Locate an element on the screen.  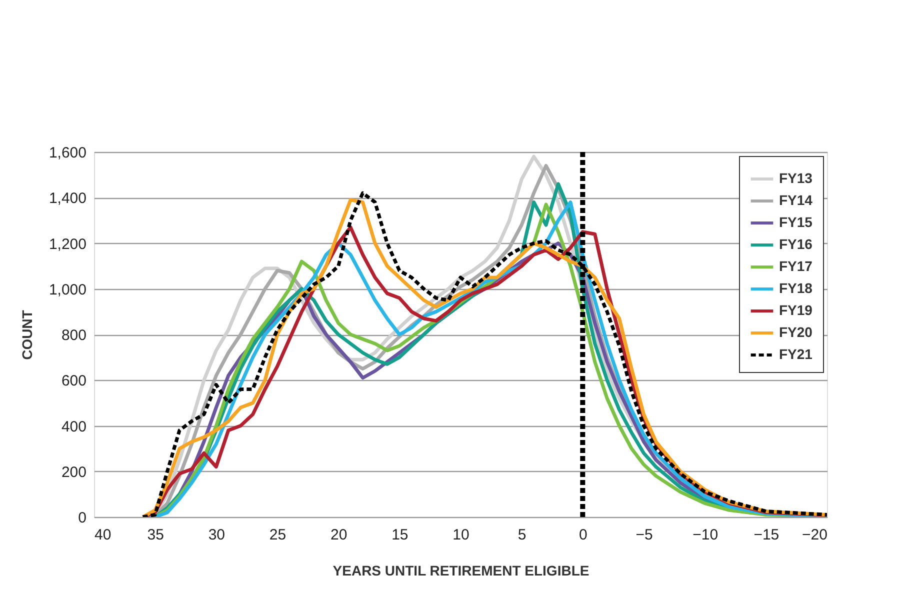
x-tick-label: 40 is located at coordinates (103, 535).